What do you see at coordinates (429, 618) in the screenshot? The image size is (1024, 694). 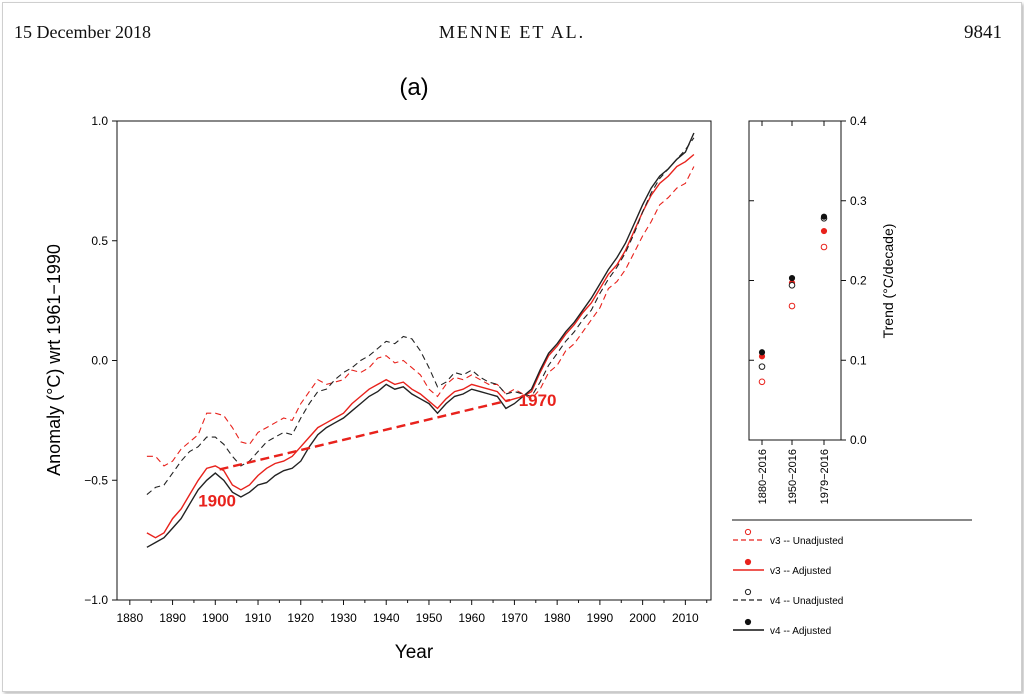 I see `x-tick-label: 1950` at bounding box center [429, 618].